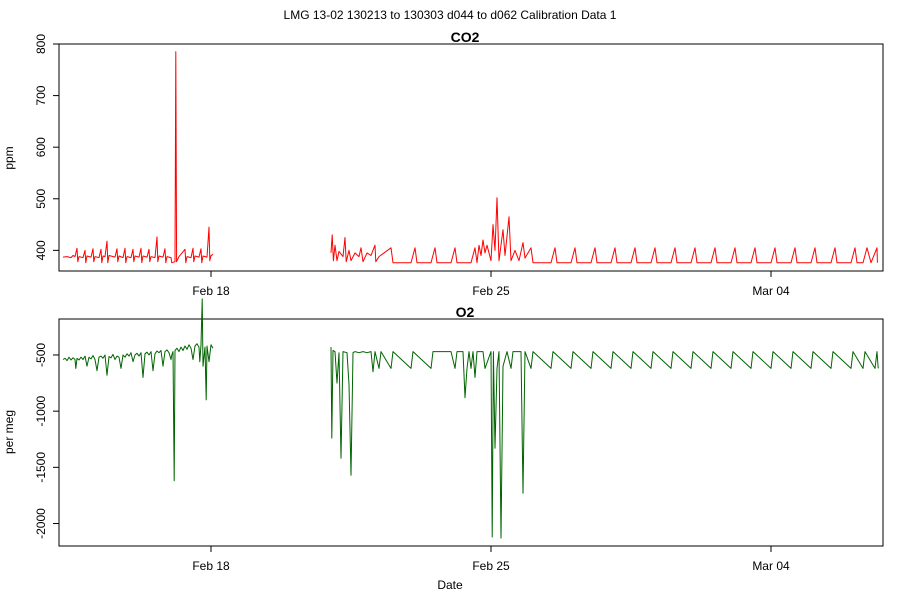  I want to click on co2-x-tick-label: Feb 18, so click(211, 291).